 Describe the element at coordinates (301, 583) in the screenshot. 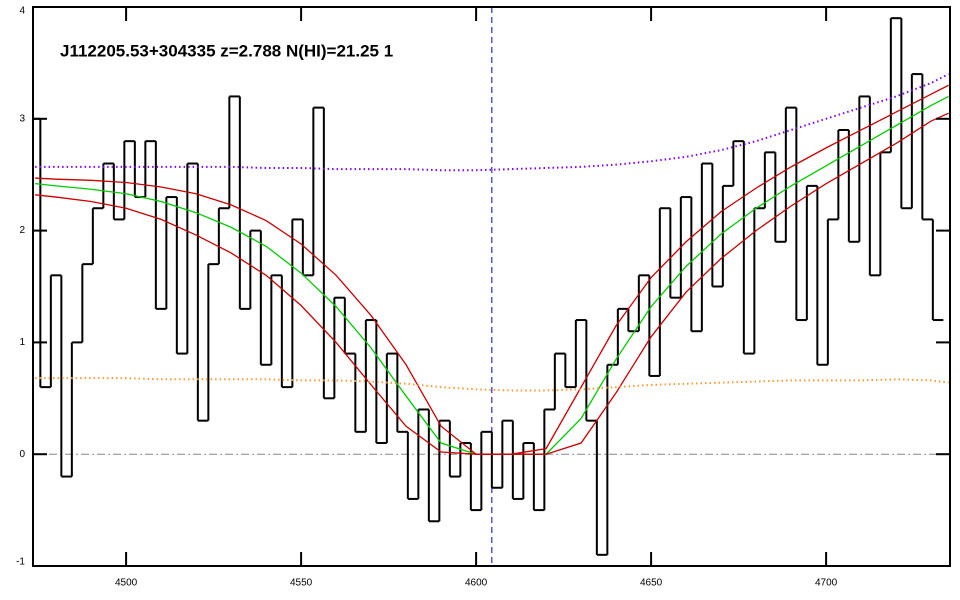

I see `x-tick-label: 4550` at that location.